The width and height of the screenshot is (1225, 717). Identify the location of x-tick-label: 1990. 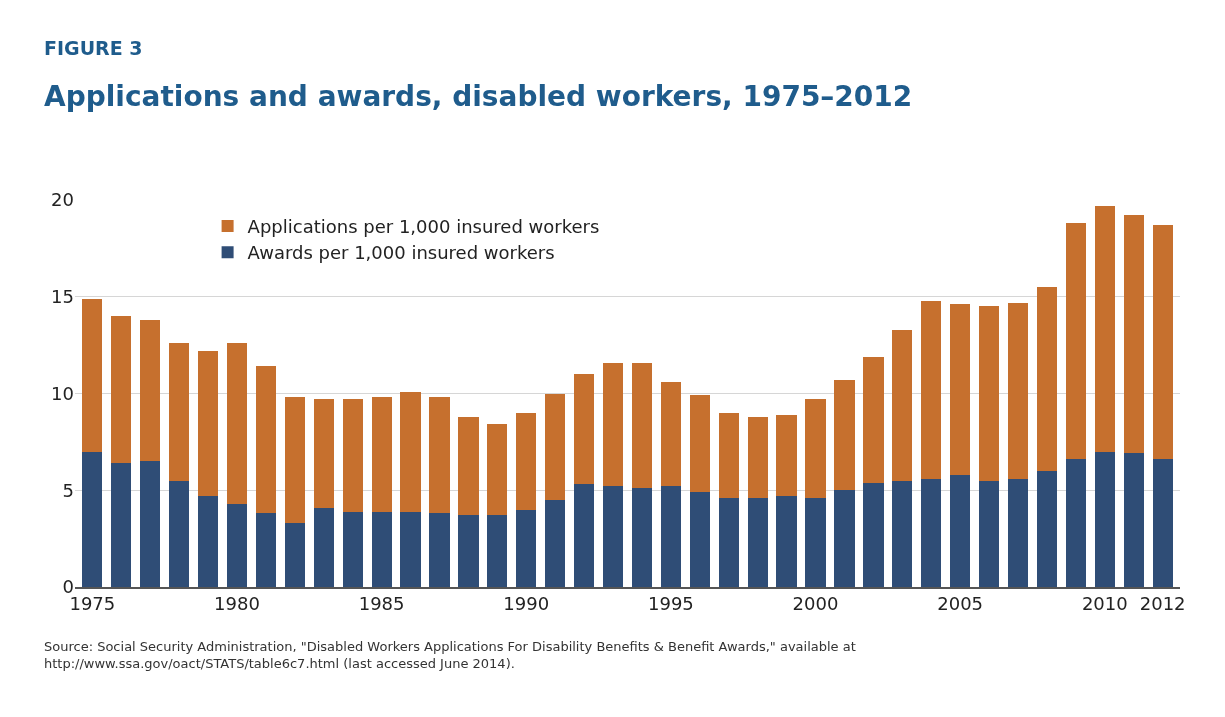
(526, 604).